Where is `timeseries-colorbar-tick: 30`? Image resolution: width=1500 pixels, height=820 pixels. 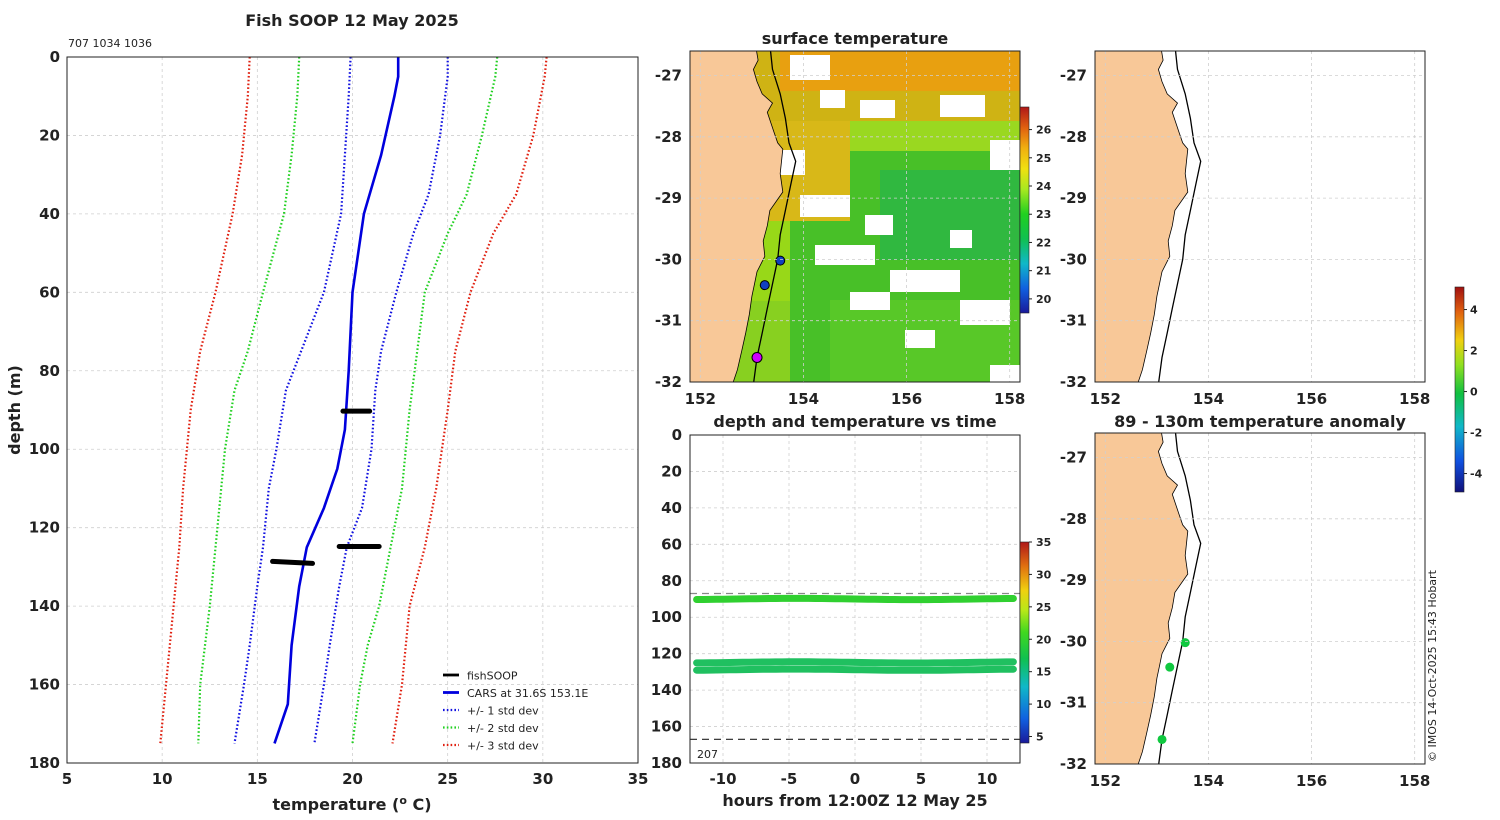 timeseries-colorbar-tick: 30 is located at coordinates (1044, 574).